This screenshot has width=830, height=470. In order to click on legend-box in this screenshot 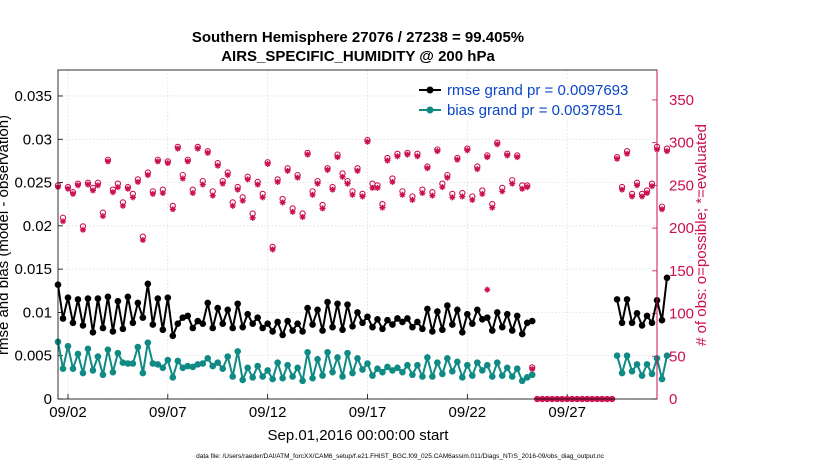, I will do `click(532, 100)`.